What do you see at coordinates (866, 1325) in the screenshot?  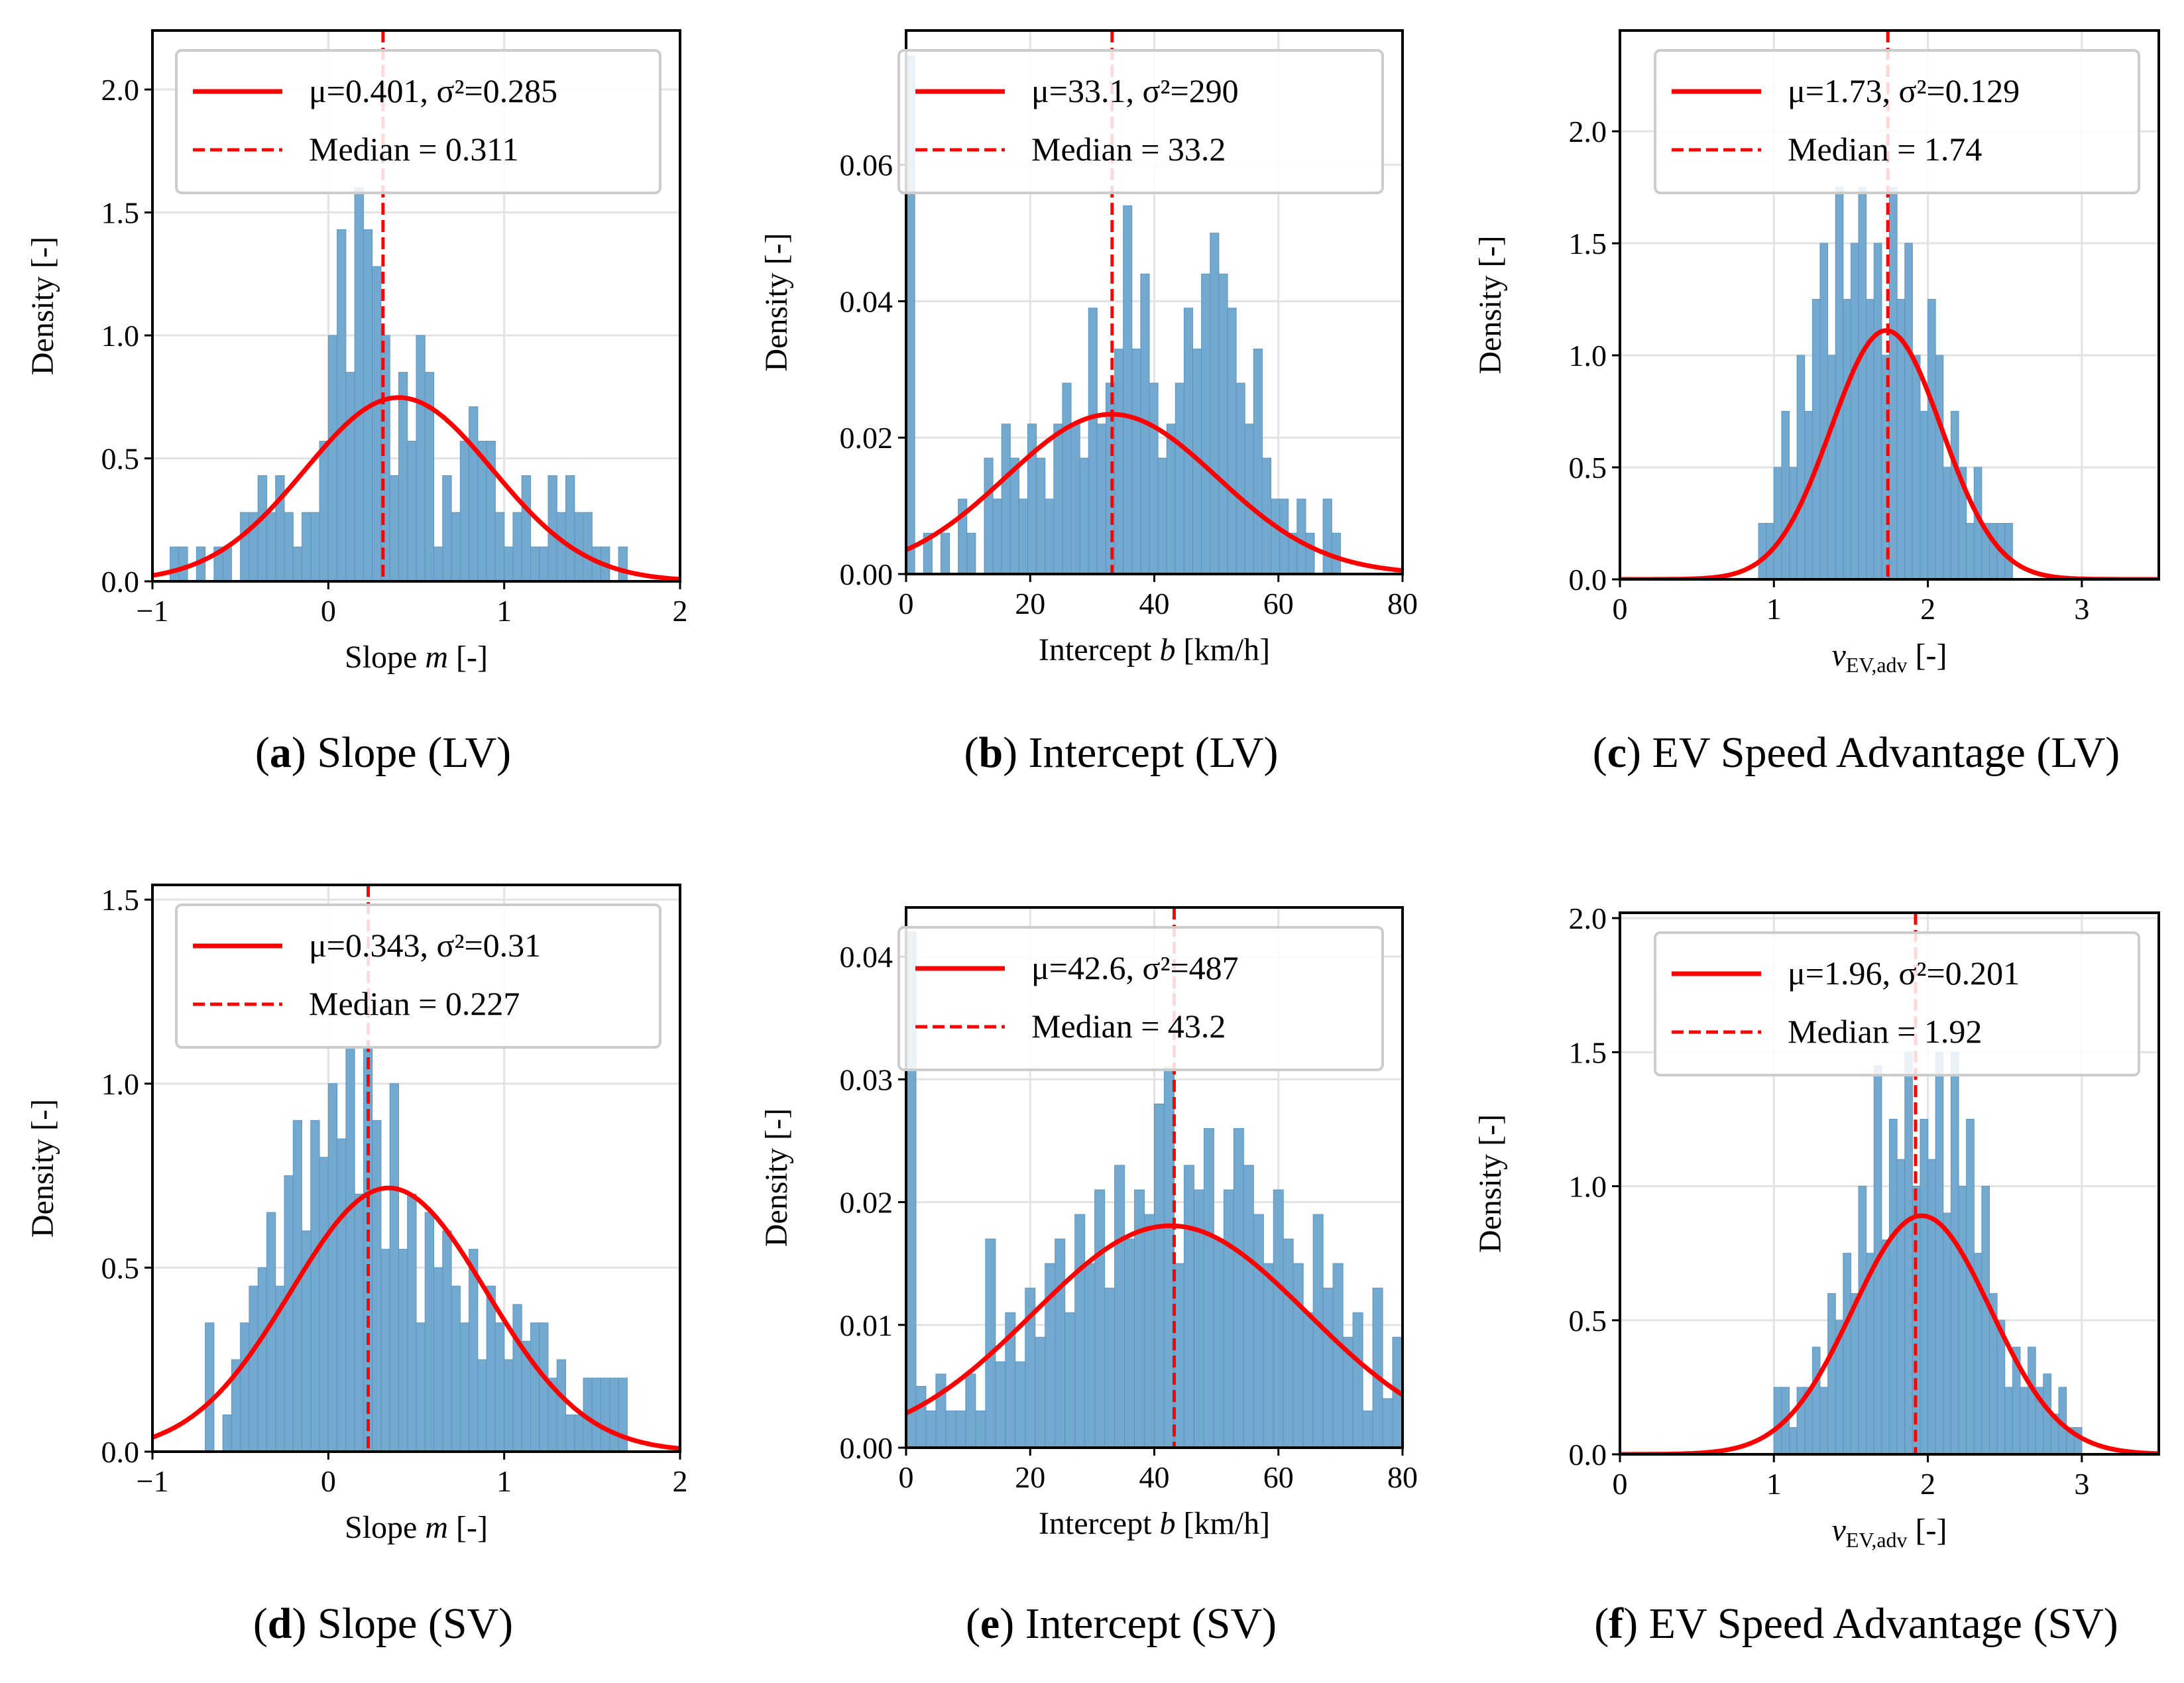 I see `y-tick-label: 0.01` at bounding box center [866, 1325].